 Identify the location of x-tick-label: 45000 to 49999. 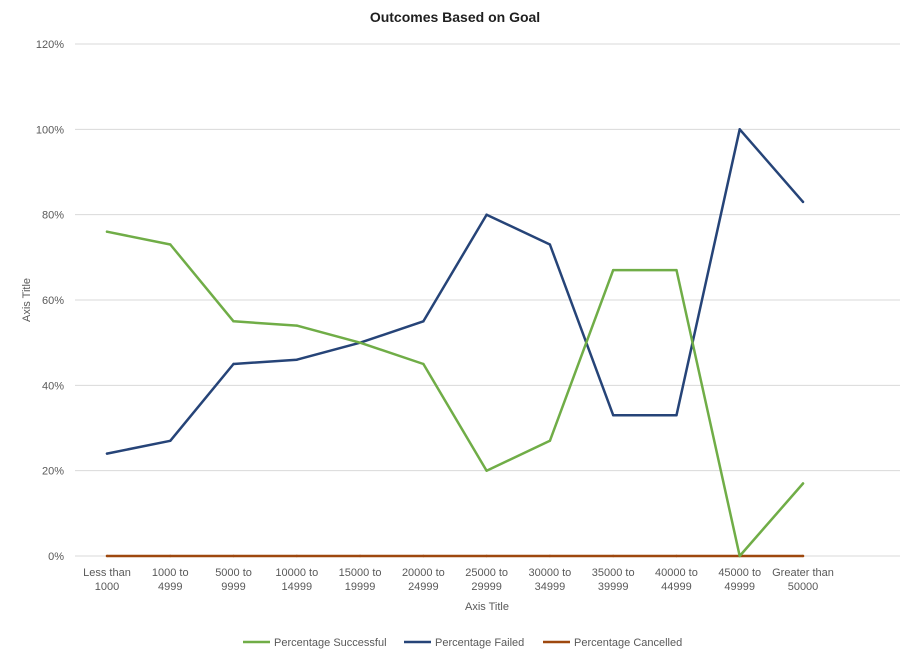
(739, 580).